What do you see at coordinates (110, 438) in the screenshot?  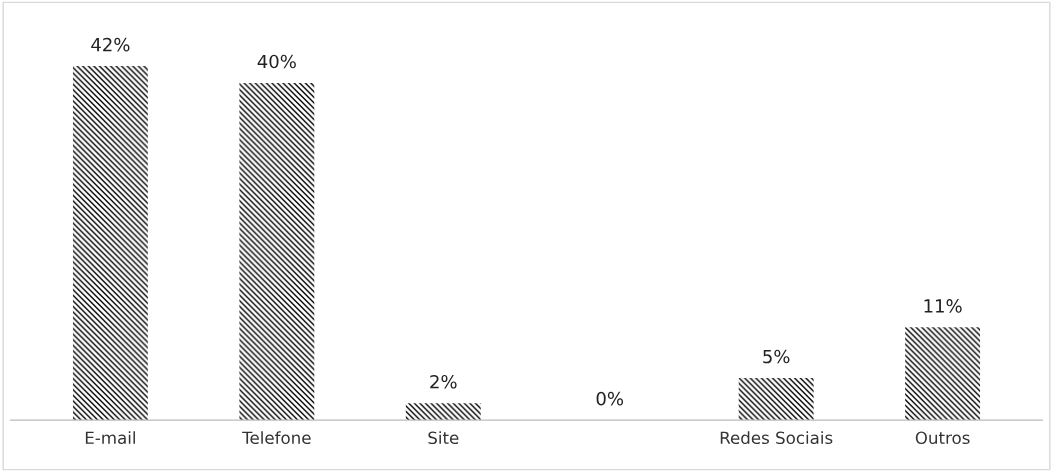 I see `x-tick-label: E-mail` at bounding box center [110, 438].